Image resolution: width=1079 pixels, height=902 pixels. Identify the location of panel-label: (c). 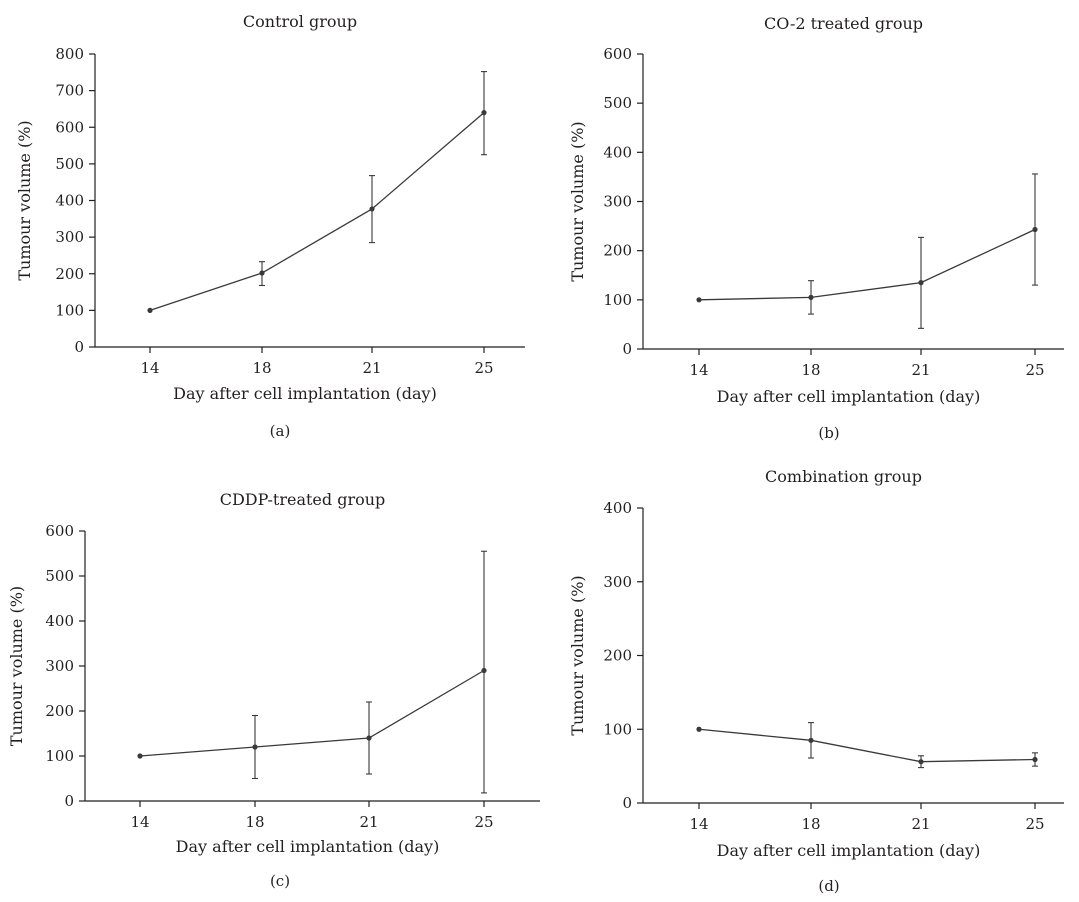
(280, 881).